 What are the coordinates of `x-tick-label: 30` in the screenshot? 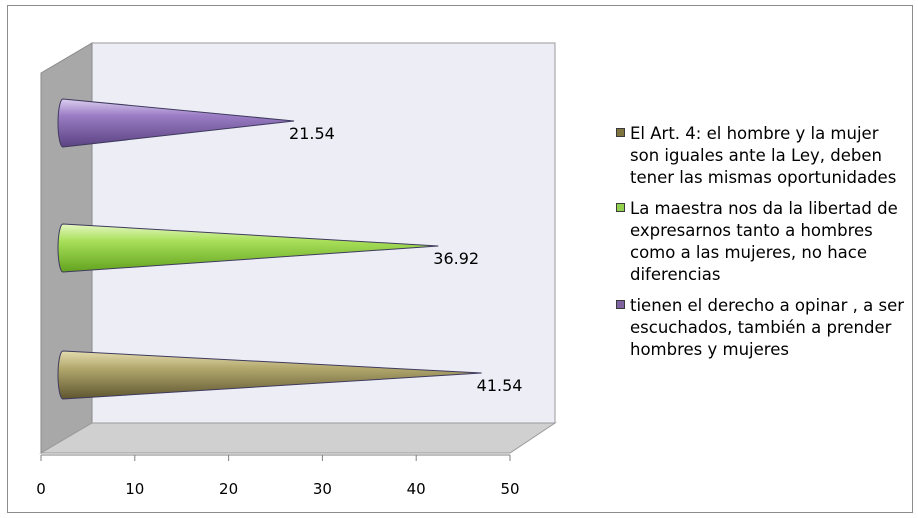 It's located at (322, 489).